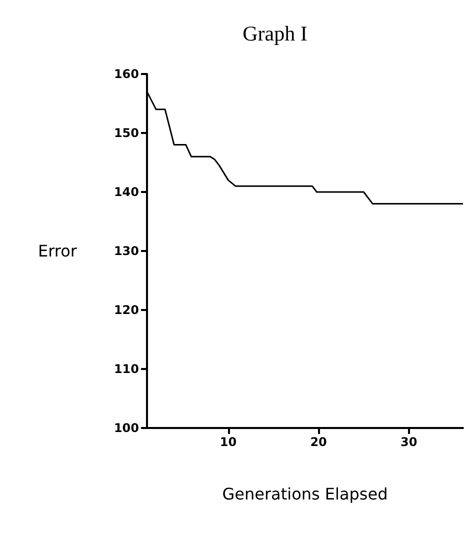  I want to click on y-tick-label: 160, so click(126, 74).